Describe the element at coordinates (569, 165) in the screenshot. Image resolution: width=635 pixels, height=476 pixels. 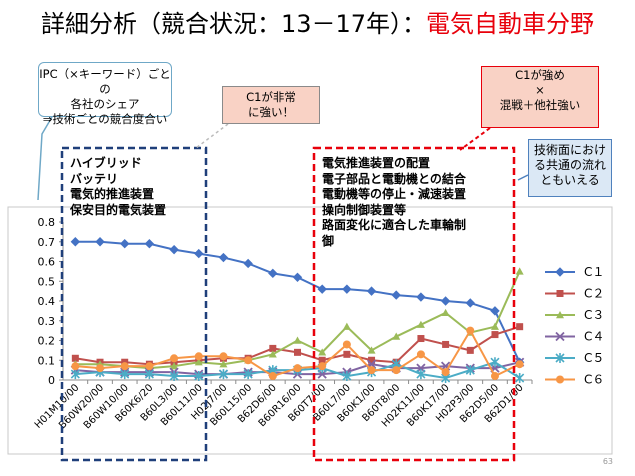
I see `callout-common-line-2: る共通の流れ` at that location.